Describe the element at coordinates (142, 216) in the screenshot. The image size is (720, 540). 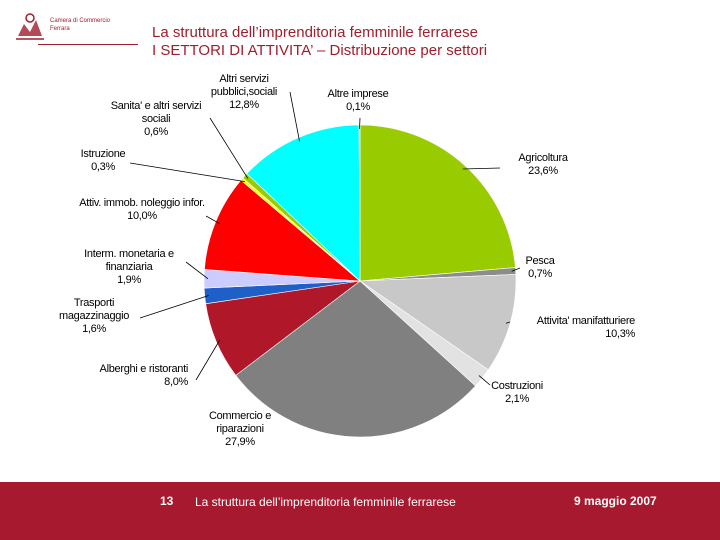
I see `value-label: 10,0%` at that location.